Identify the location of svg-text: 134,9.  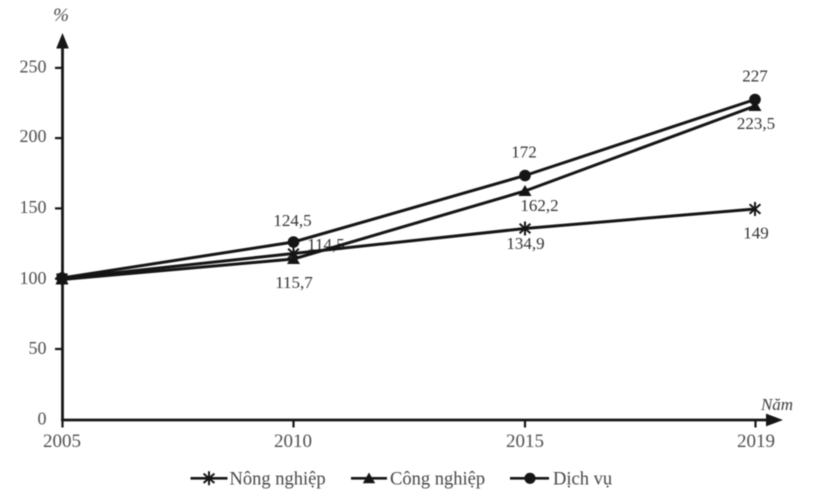
(525, 243).